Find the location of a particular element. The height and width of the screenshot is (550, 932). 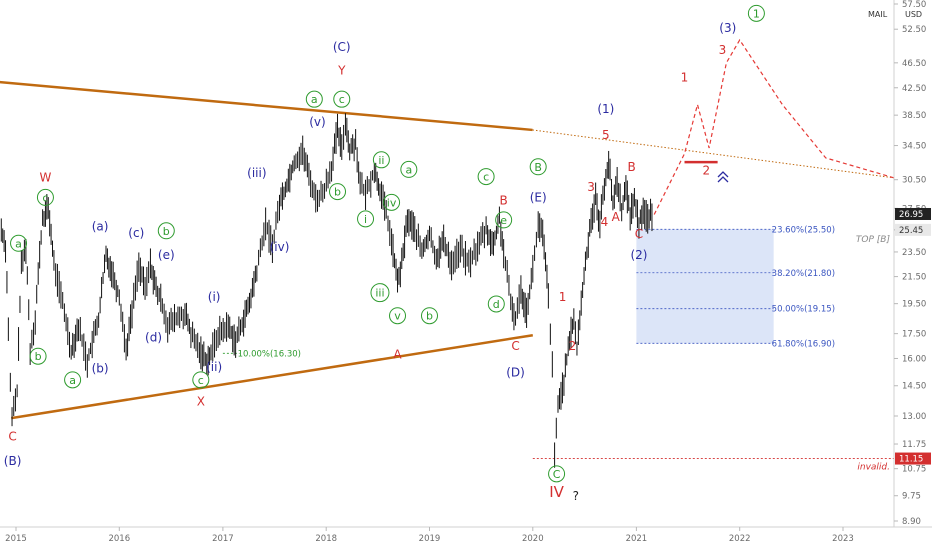

price-tick-label: 21.50 is located at coordinates (914, 278).